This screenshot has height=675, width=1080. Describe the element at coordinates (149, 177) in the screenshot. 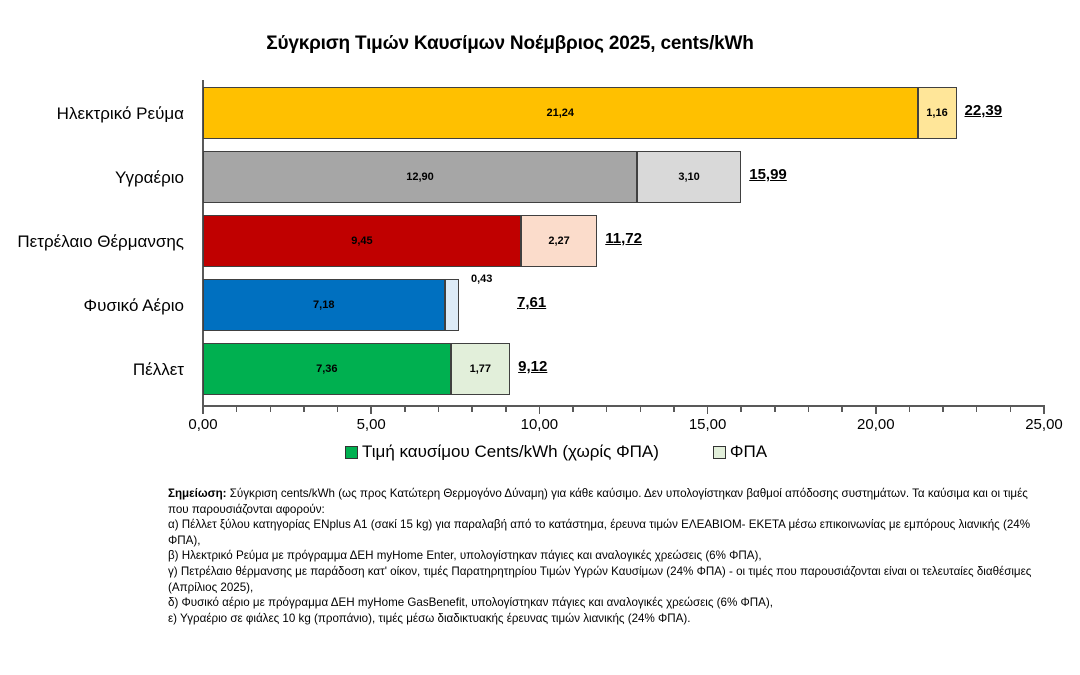

I see `category-label: Υγραέριο` at that location.